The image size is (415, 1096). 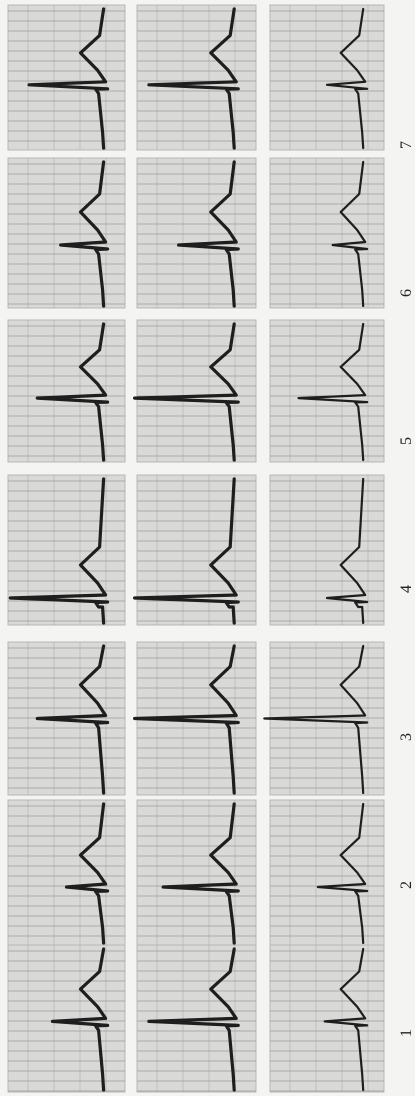 What do you see at coordinates (406, 737) in the screenshot?
I see `column-label-3: 3` at bounding box center [406, 737].